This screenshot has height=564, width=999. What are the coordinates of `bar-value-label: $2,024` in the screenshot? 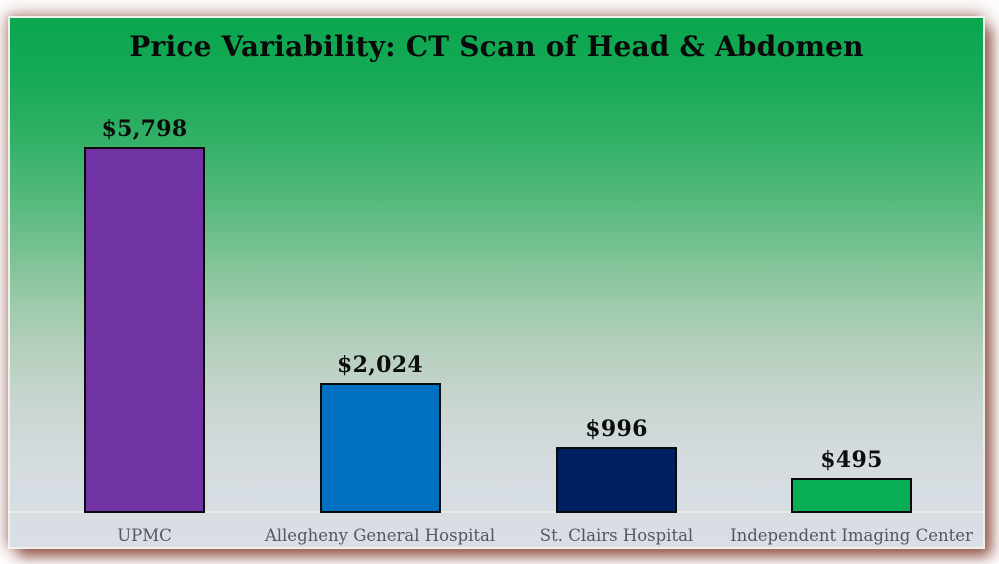 It's located at (380, 365).